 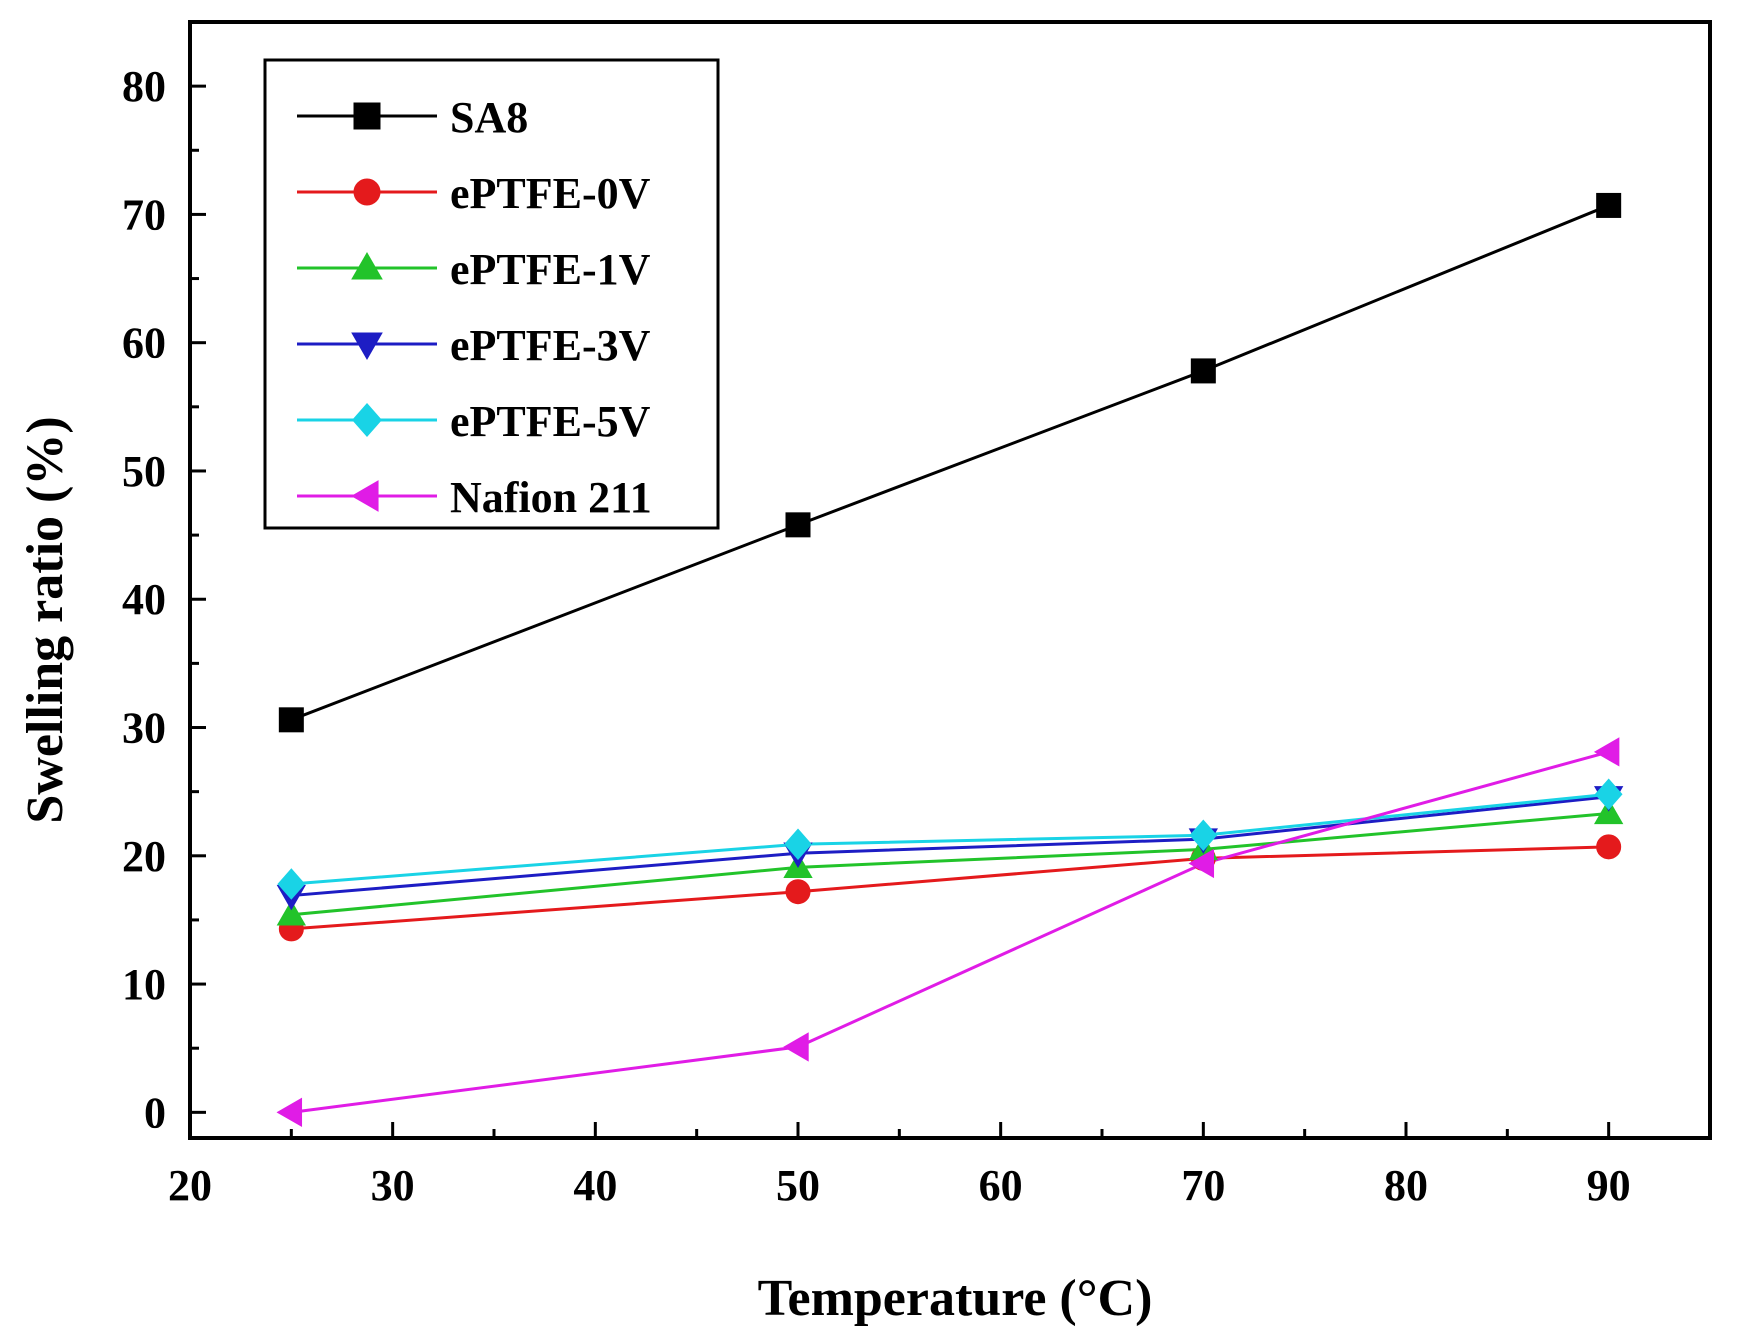 I want to click on legend-label-eptfe-0v: ePTFE-0V, so click(x=550, y=193).